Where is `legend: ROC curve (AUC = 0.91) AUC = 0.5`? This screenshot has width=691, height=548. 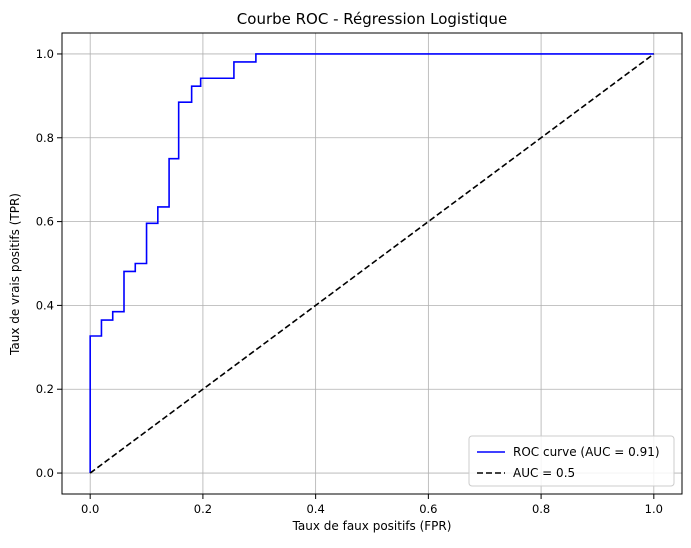 legend: ROC curve (AUC = 0.91) AUC = 0.5 is located at coordinates (571, 461).